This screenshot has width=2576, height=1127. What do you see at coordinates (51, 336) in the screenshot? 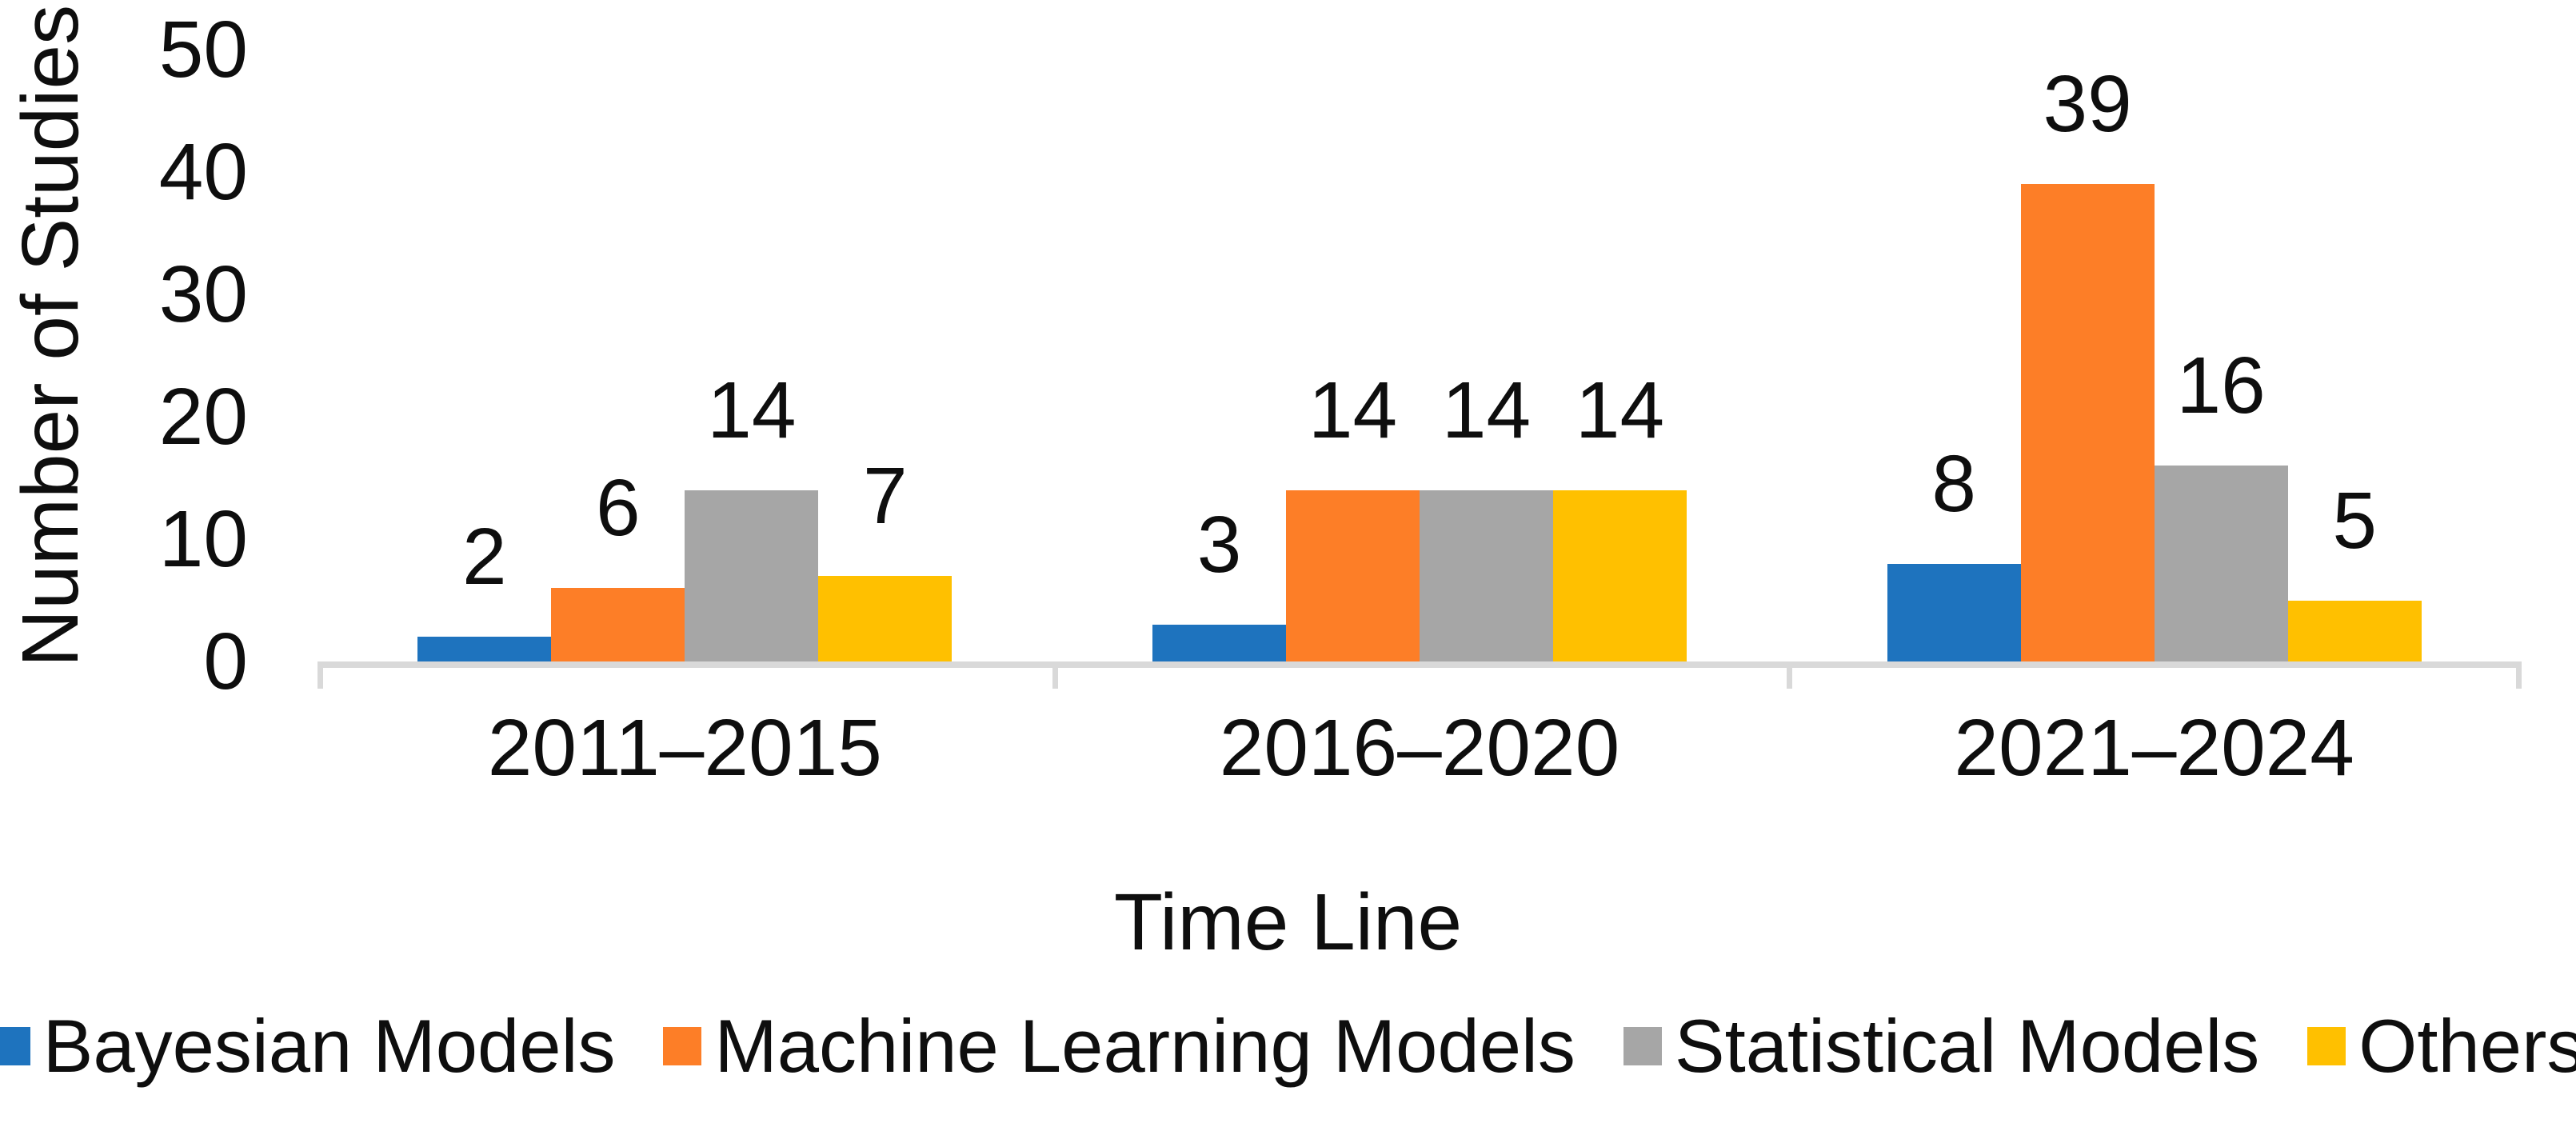
I see `y-axis-title: Number of Studies` at bounding box center [51, 336].